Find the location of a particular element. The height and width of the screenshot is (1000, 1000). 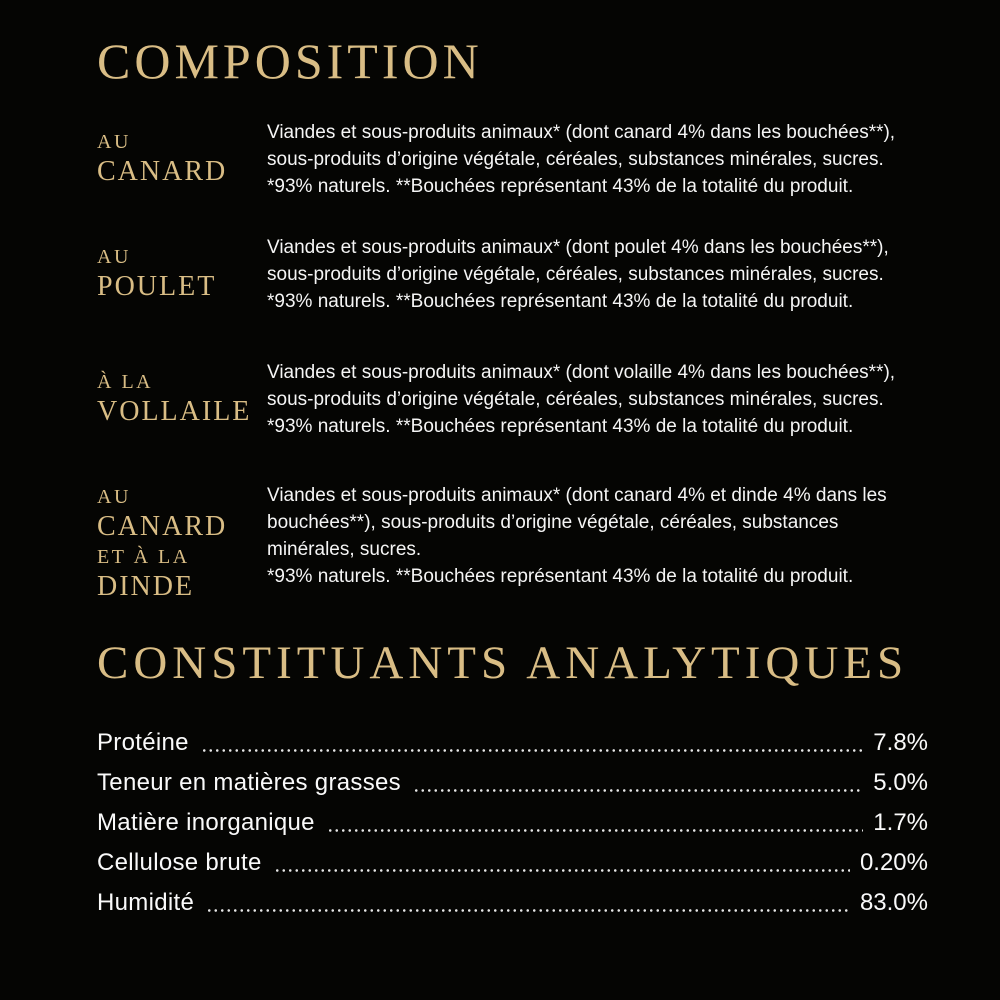

analytical-row-value: 1.7% is located at coordinates (900, 822).